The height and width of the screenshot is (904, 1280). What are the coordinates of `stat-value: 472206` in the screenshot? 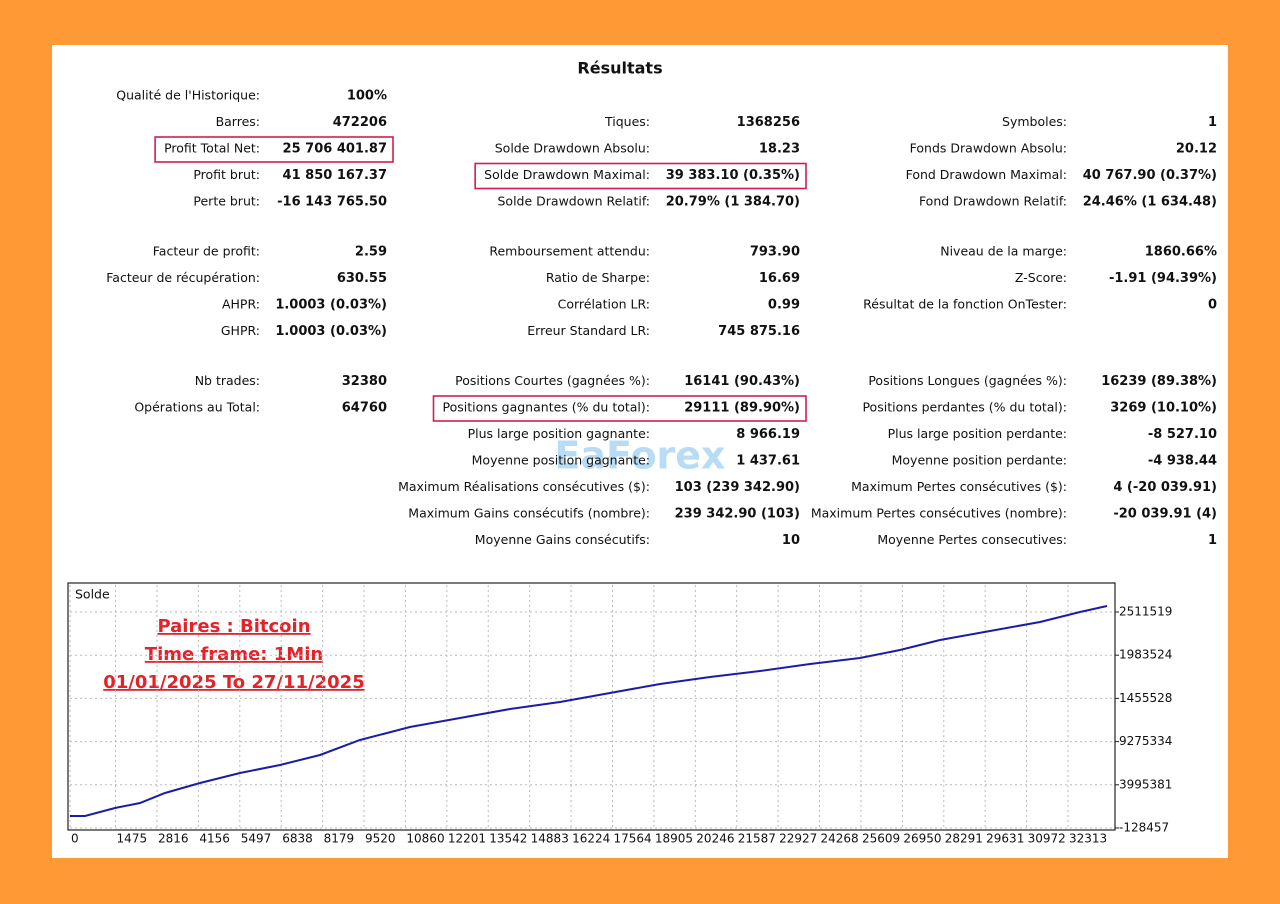 It's located at (360, 122).